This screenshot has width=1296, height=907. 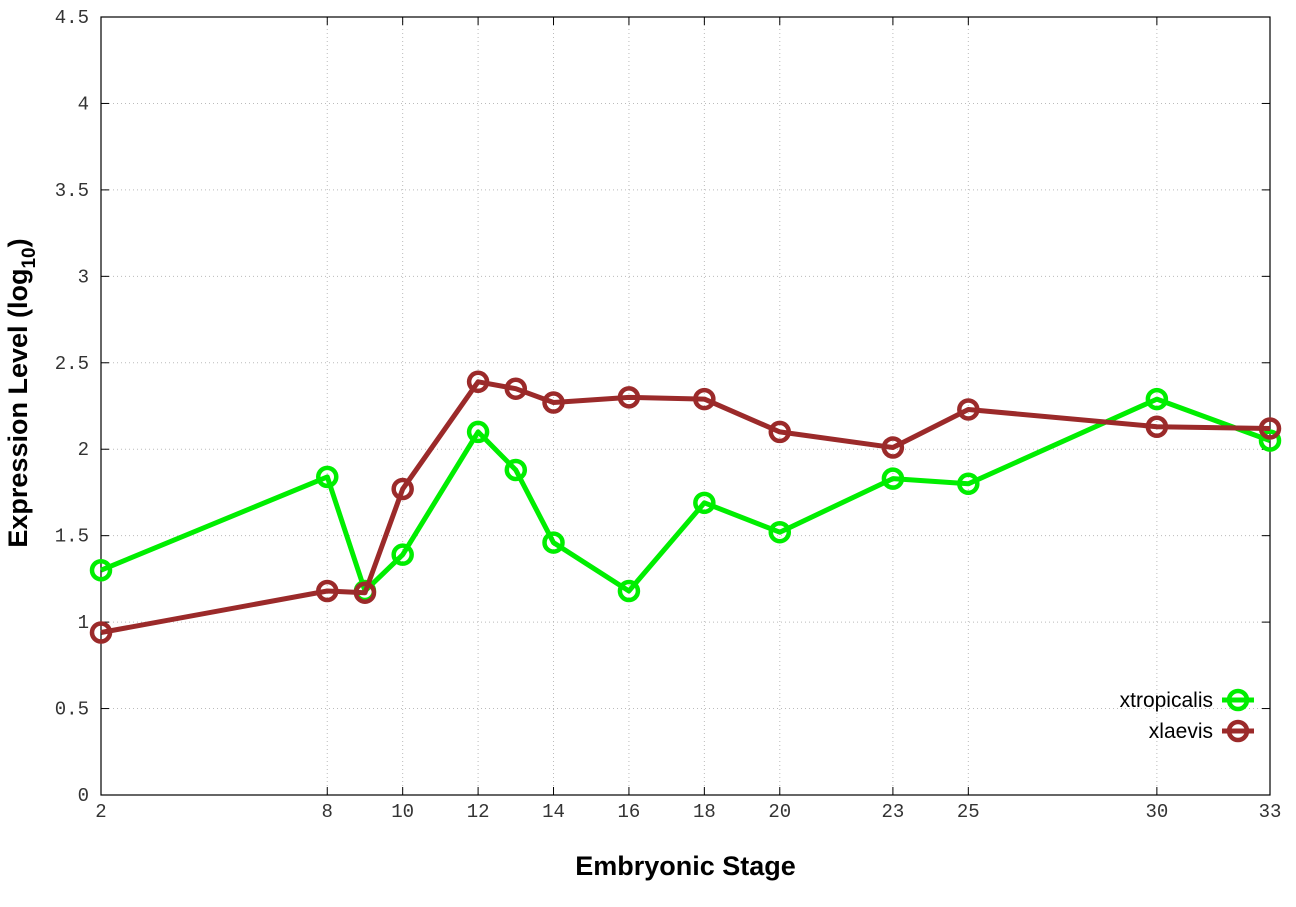 I want to click on x-tick-label: 23, so click(x=892, y=812).